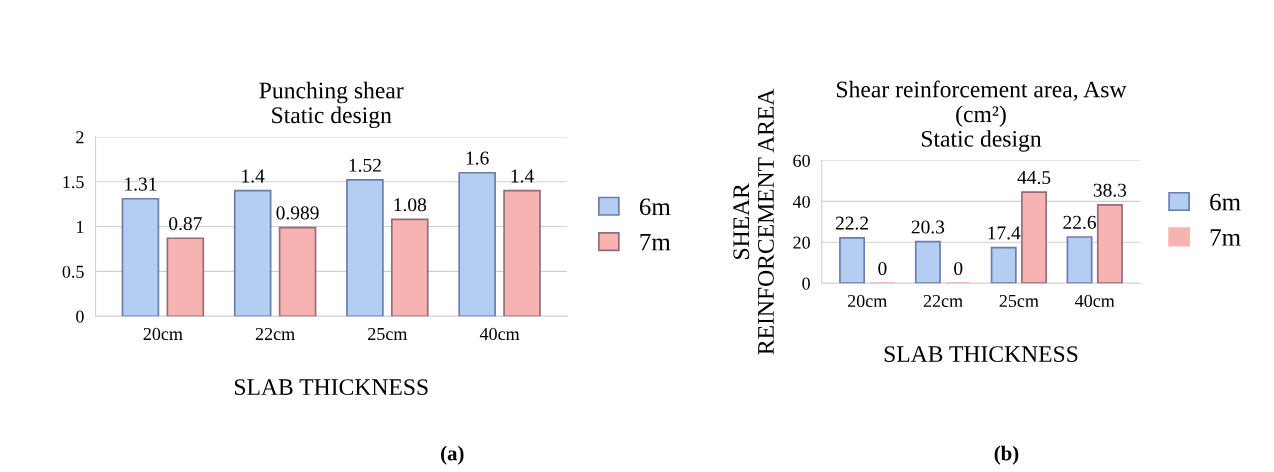 The width and height of the screenshot is (1274, 472). I want to click on y-tick-label: 1.5, so click(73, 182).